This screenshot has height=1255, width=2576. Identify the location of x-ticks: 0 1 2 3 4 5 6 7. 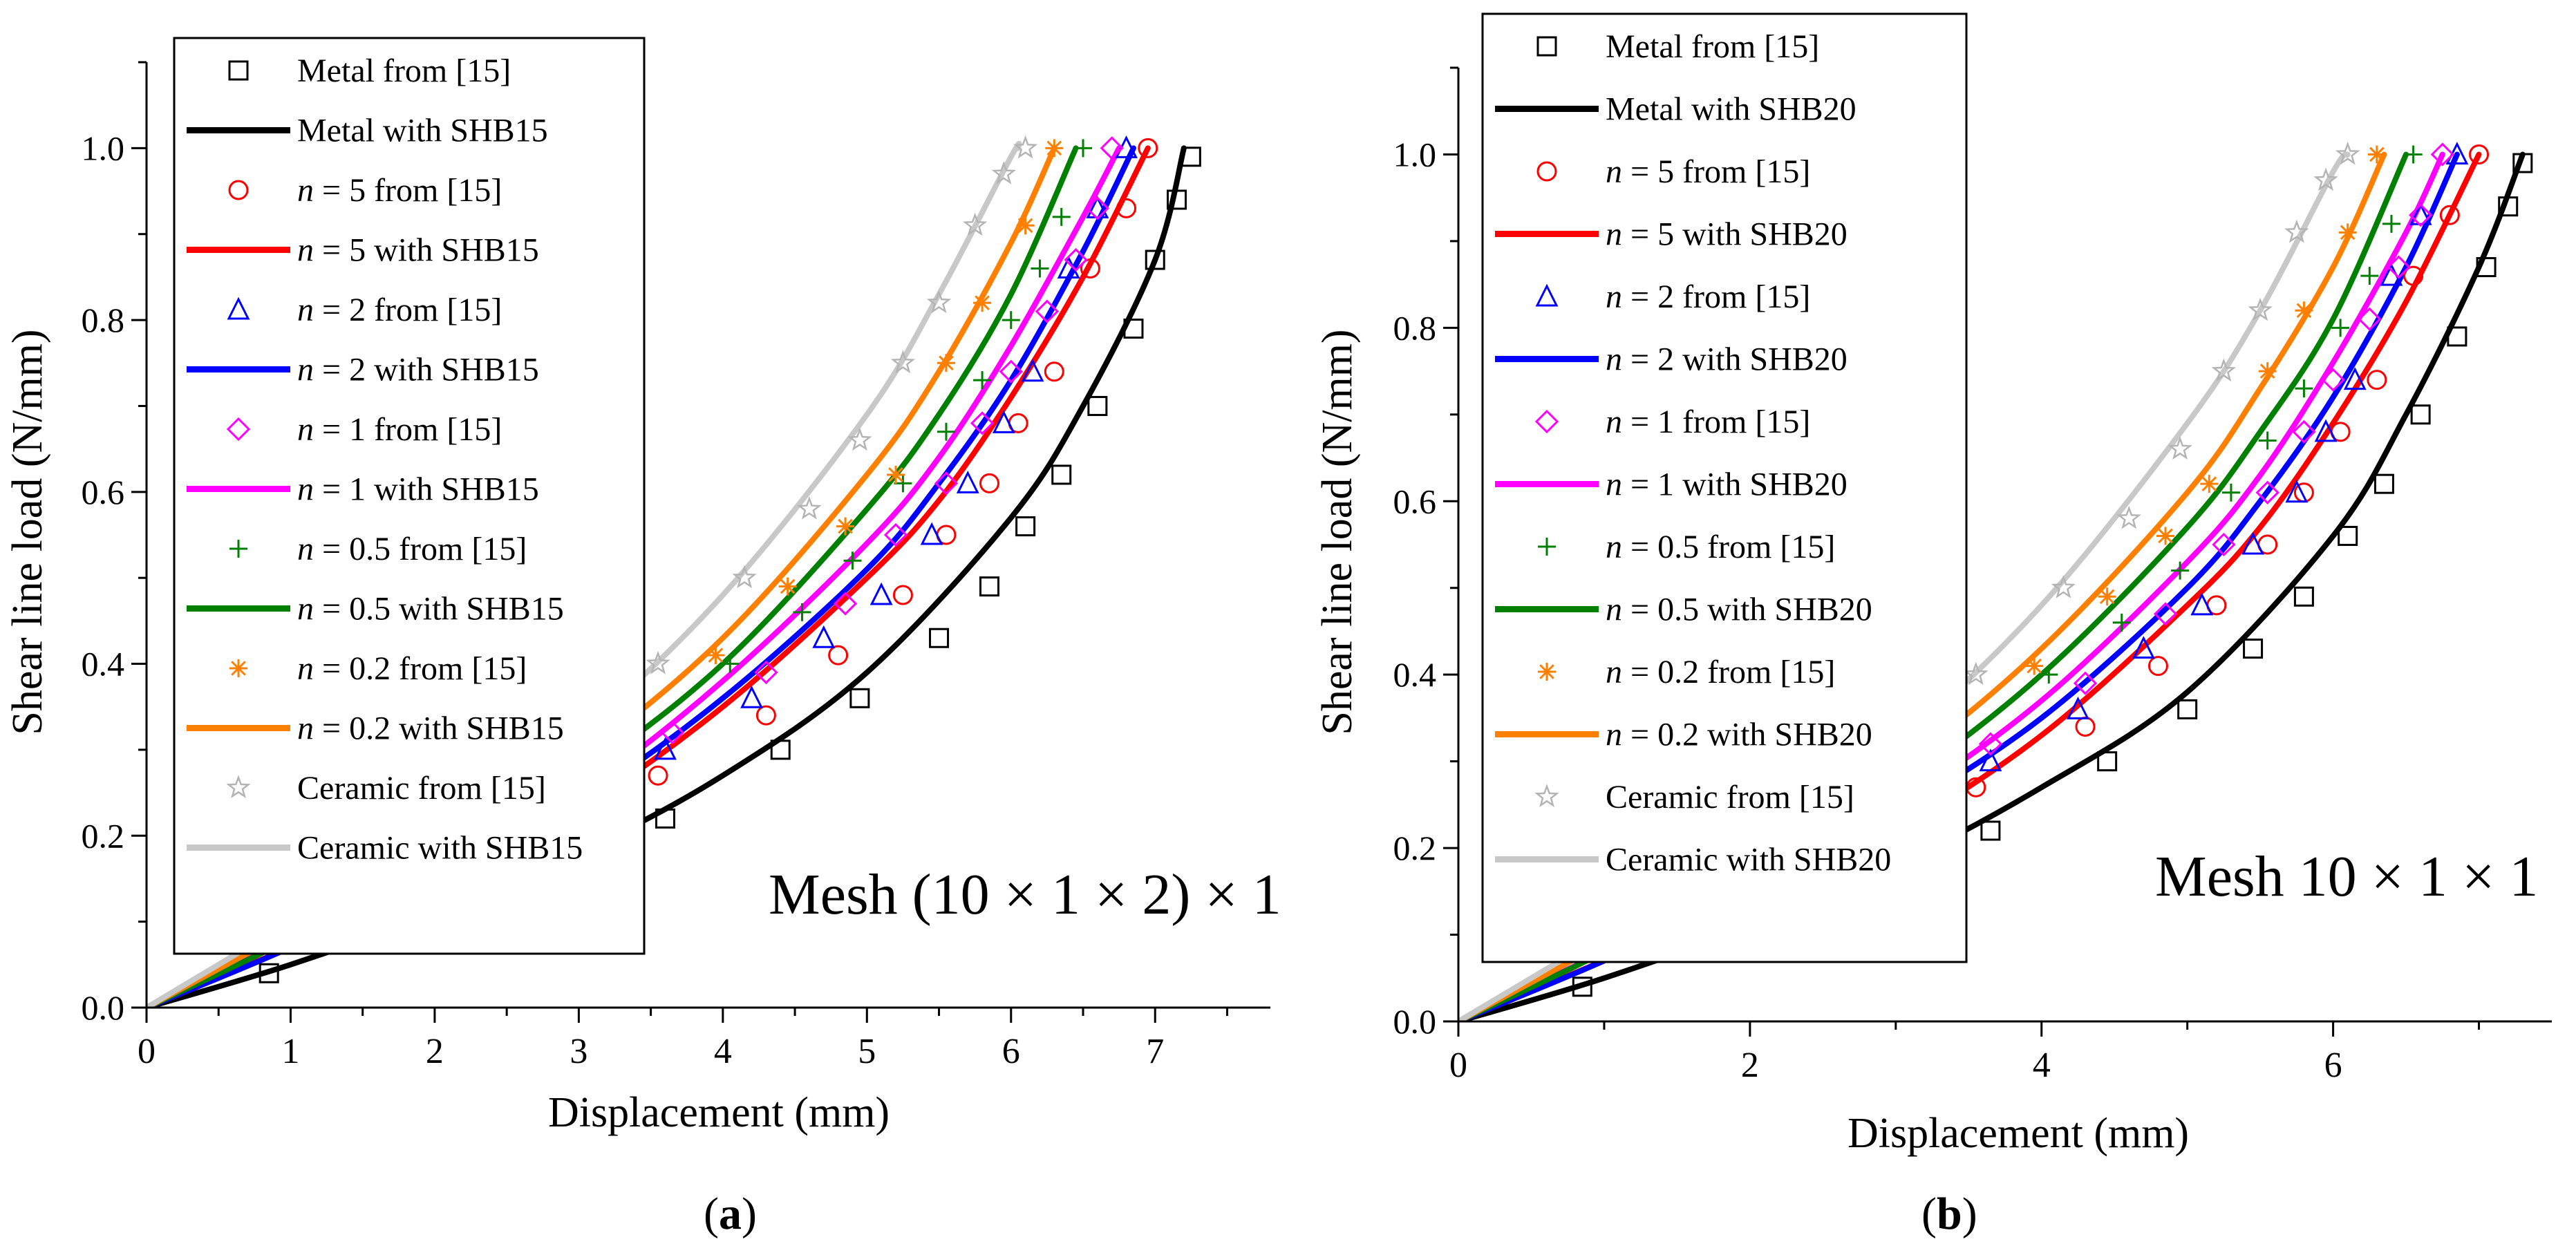
(683, 1039).